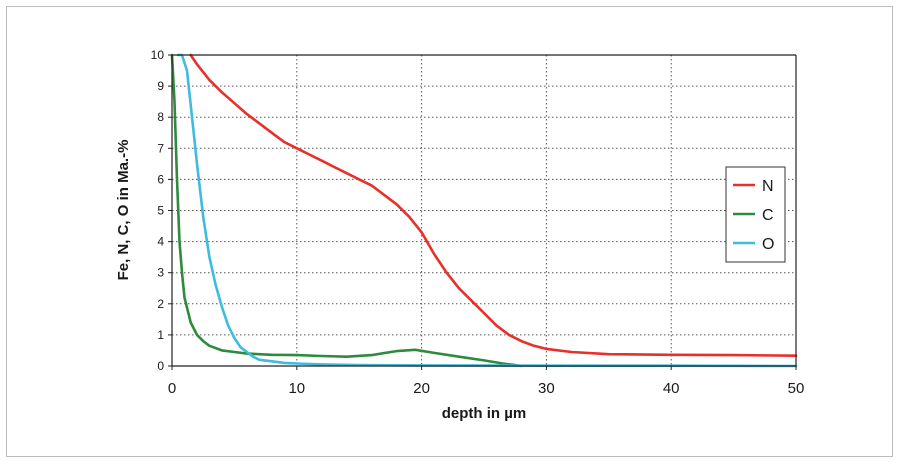  I want to click on x-tick-labels: 0 10 20 30 40 50, so click(486, 388).